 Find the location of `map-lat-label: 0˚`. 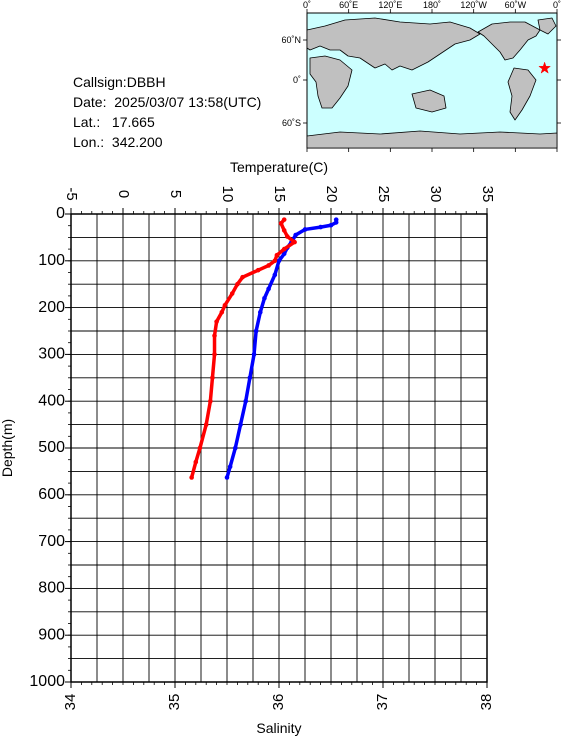

map-lat-label: 0˚ is located at coordinates (297, 80).